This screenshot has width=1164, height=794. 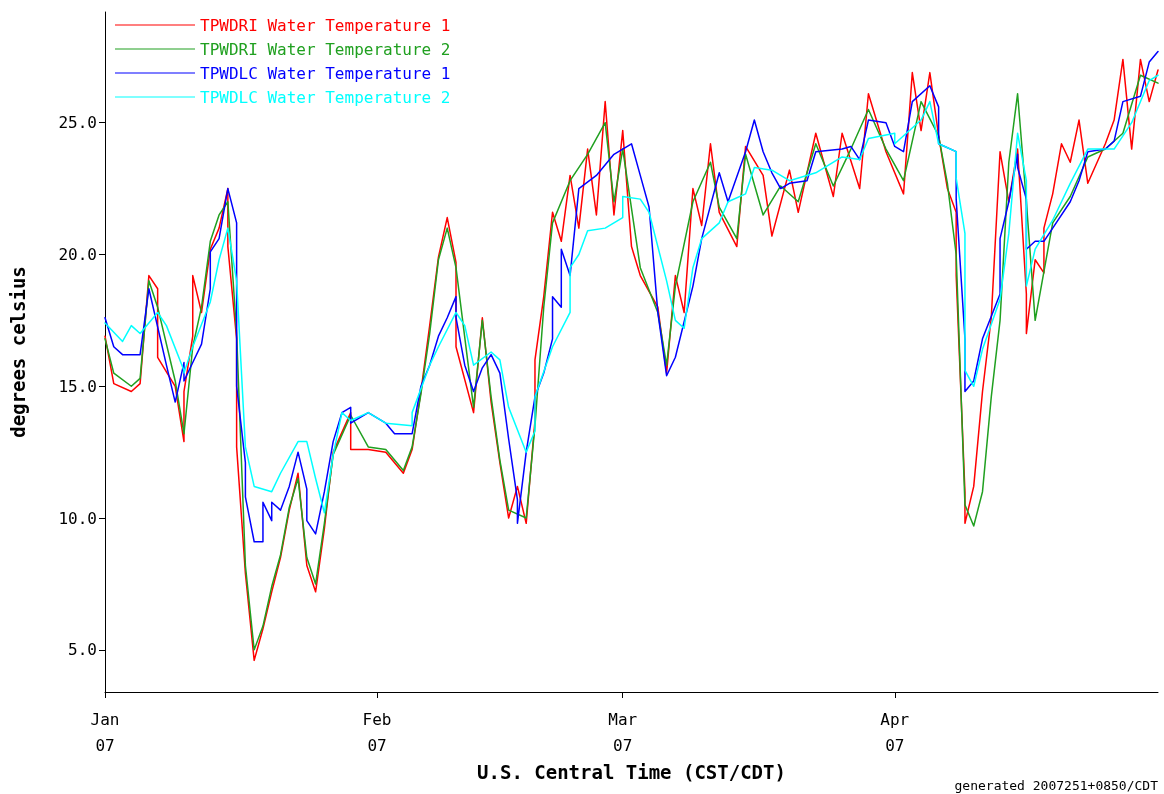 I want to click on y-tick-label: 25.0, so click(x=77, y=123).